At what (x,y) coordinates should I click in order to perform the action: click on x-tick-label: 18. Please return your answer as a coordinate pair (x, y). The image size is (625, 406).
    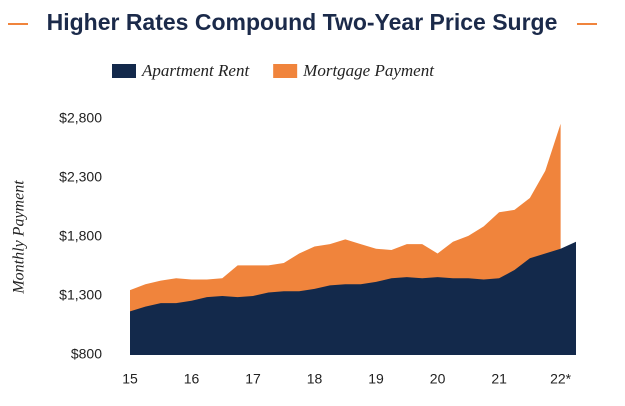
    Looking at the image, I should click on (315, 379).